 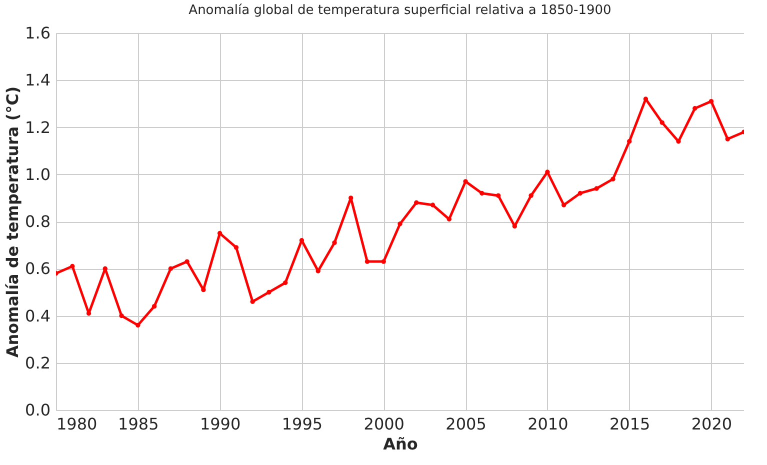 I want to click on y-tick-label: 1.6, so click(x=37, y=33).